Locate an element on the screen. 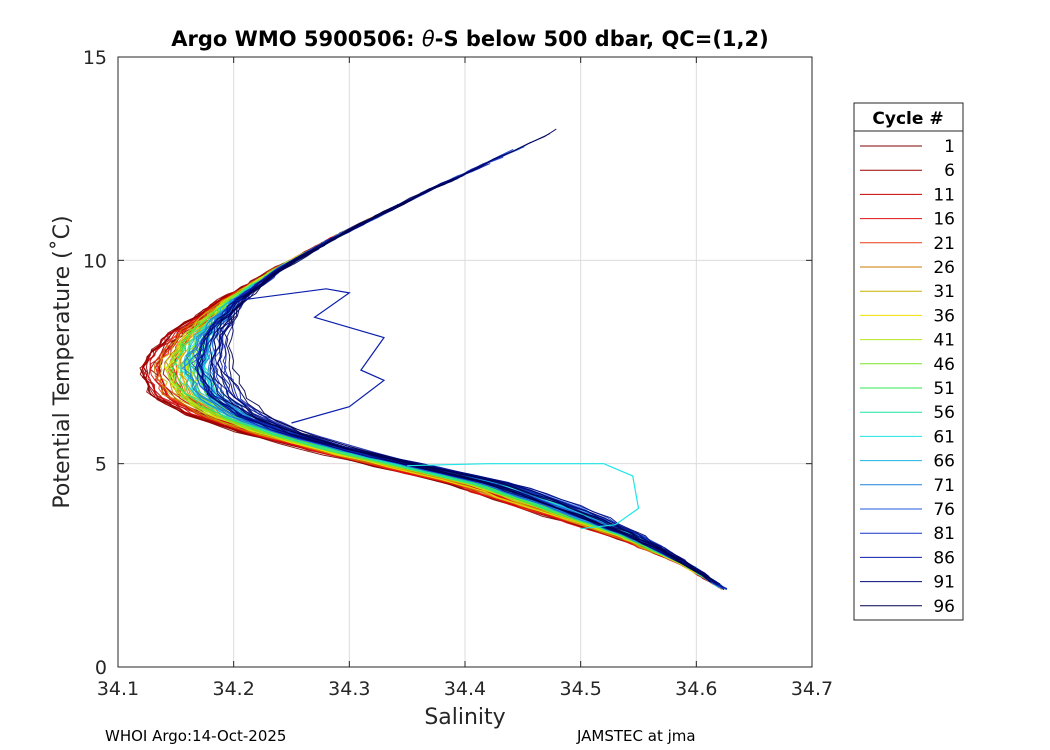 The image size is (1050, 750). legend-label: 81 is located at coordinates (944, 534).